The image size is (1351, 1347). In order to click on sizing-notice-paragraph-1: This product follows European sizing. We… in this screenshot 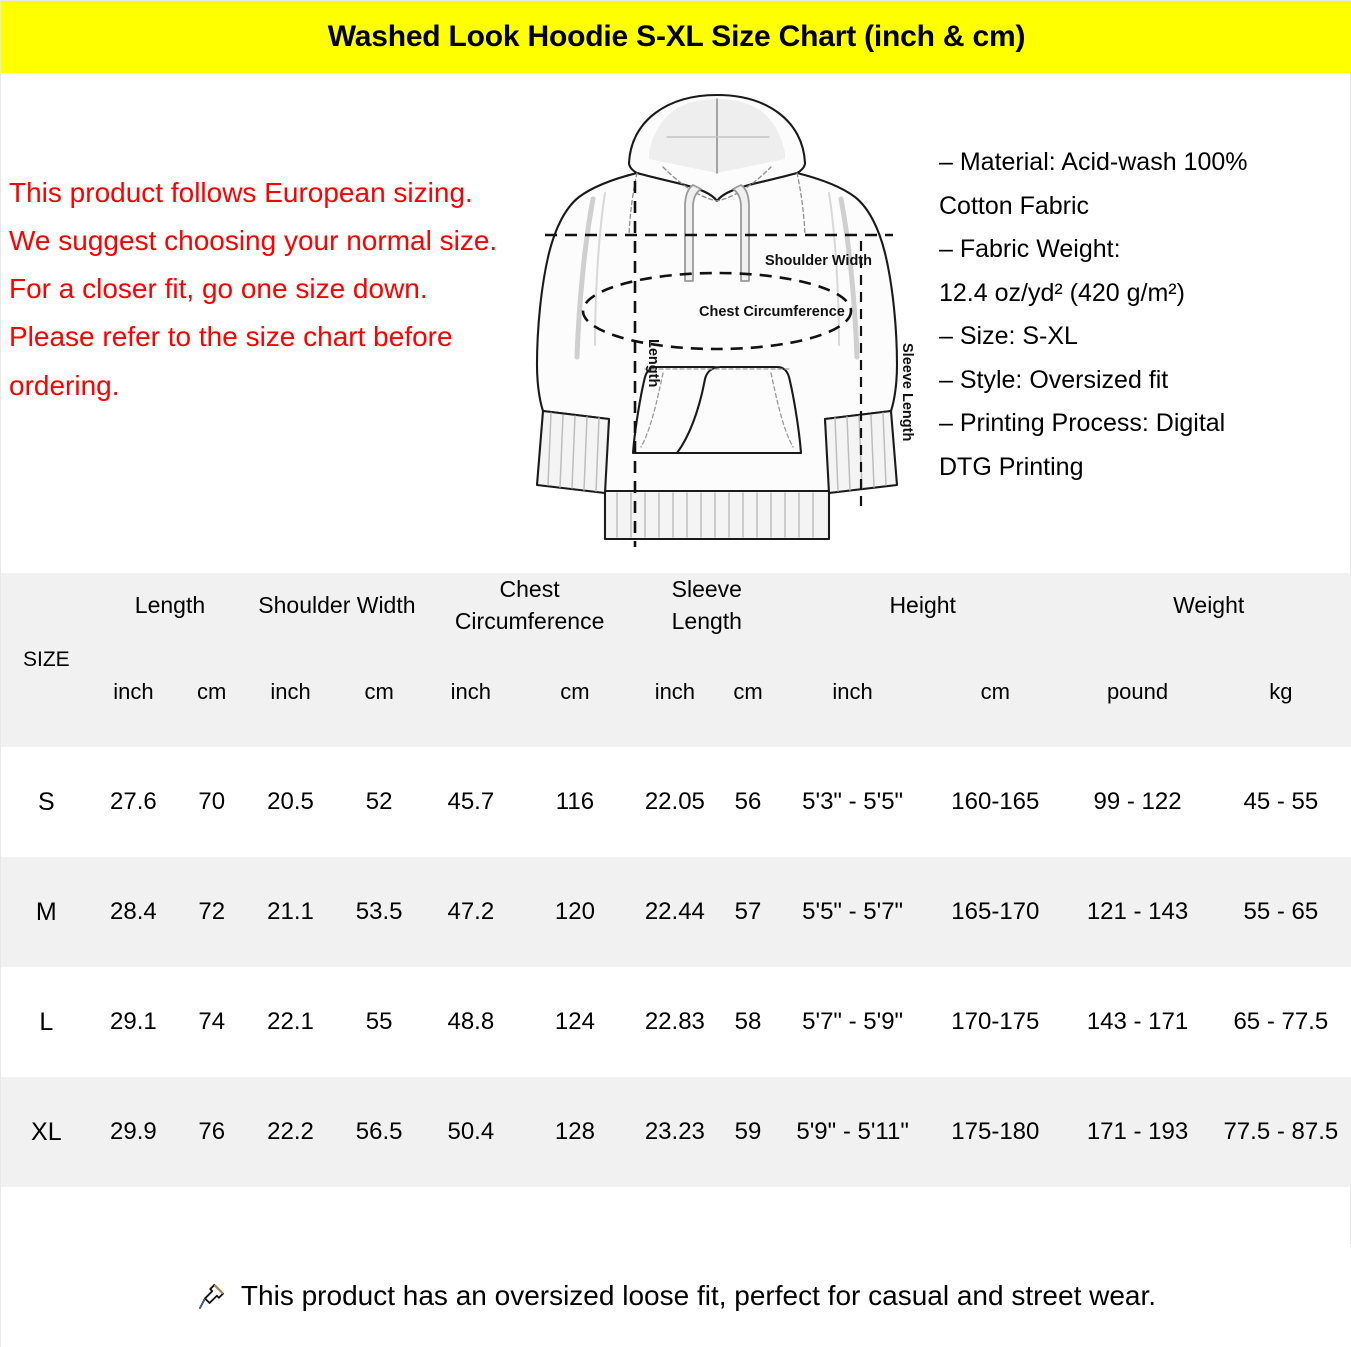, I will do `click(253, 217)`.